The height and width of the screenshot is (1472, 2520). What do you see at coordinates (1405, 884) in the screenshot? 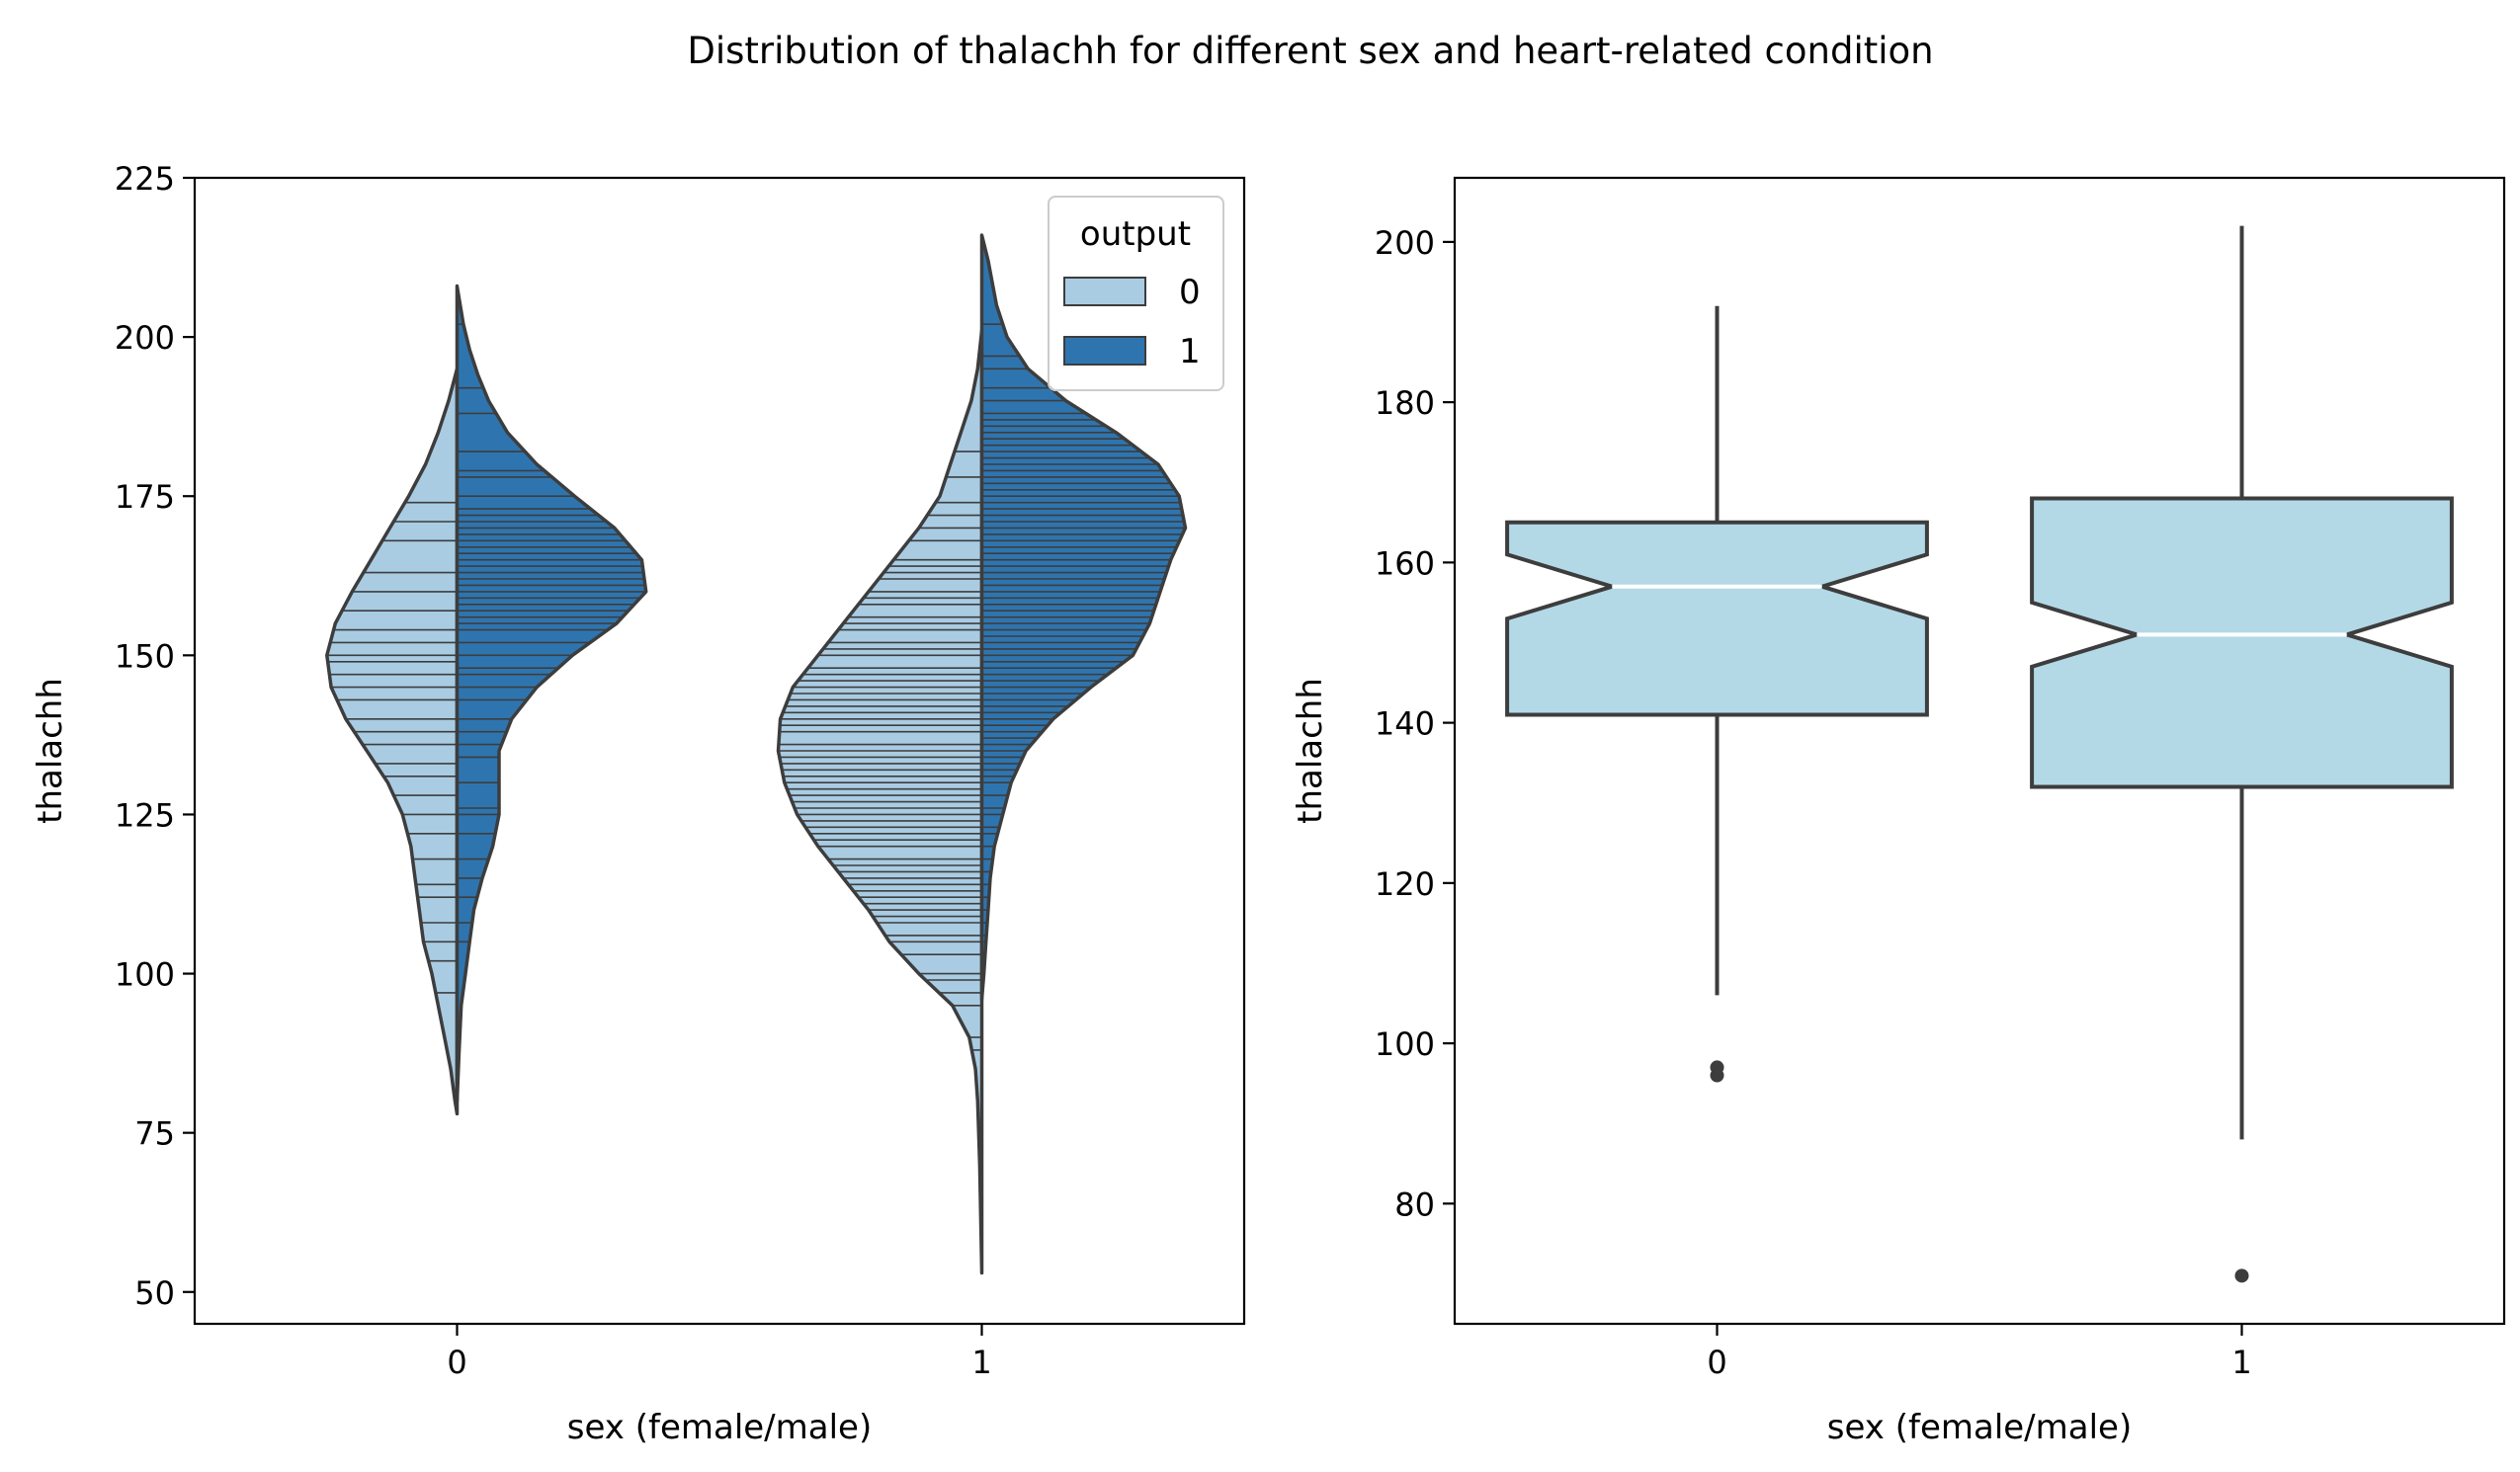
I see `box-y-tick-label: 120` at bounding box center [1405, 884].